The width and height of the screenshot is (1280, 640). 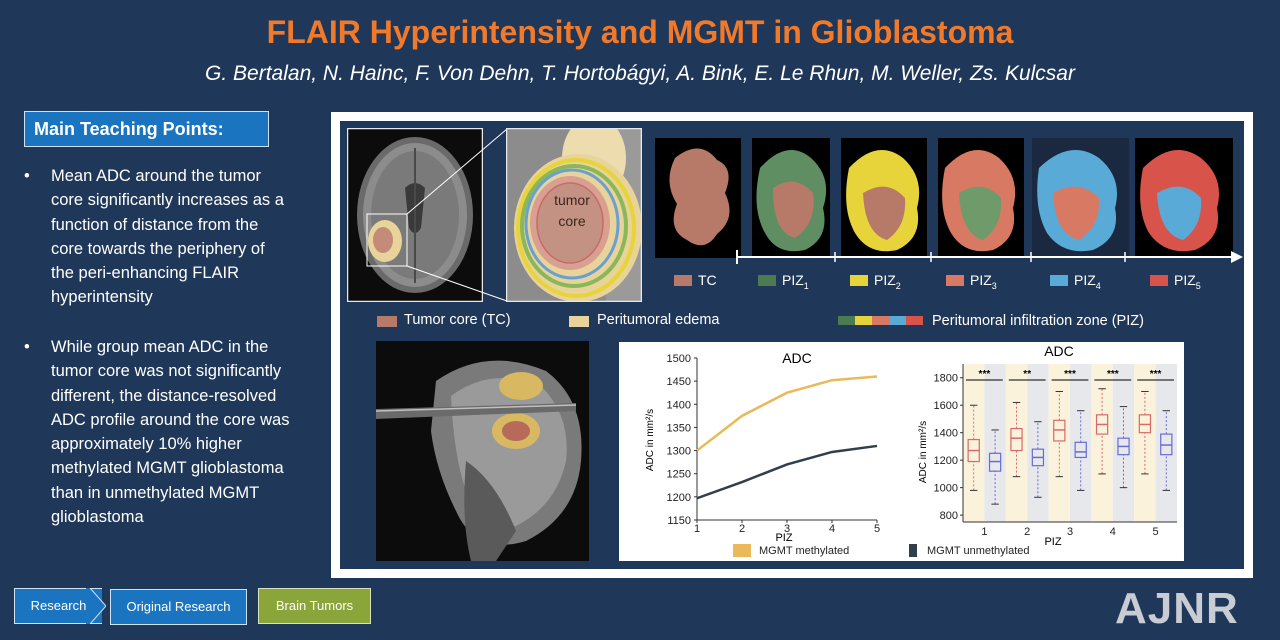 What do you see at coordinates (164, 395) in the screenshot?
I see `text-line: different, the distance-resolved` at bounding box center [164, 395].